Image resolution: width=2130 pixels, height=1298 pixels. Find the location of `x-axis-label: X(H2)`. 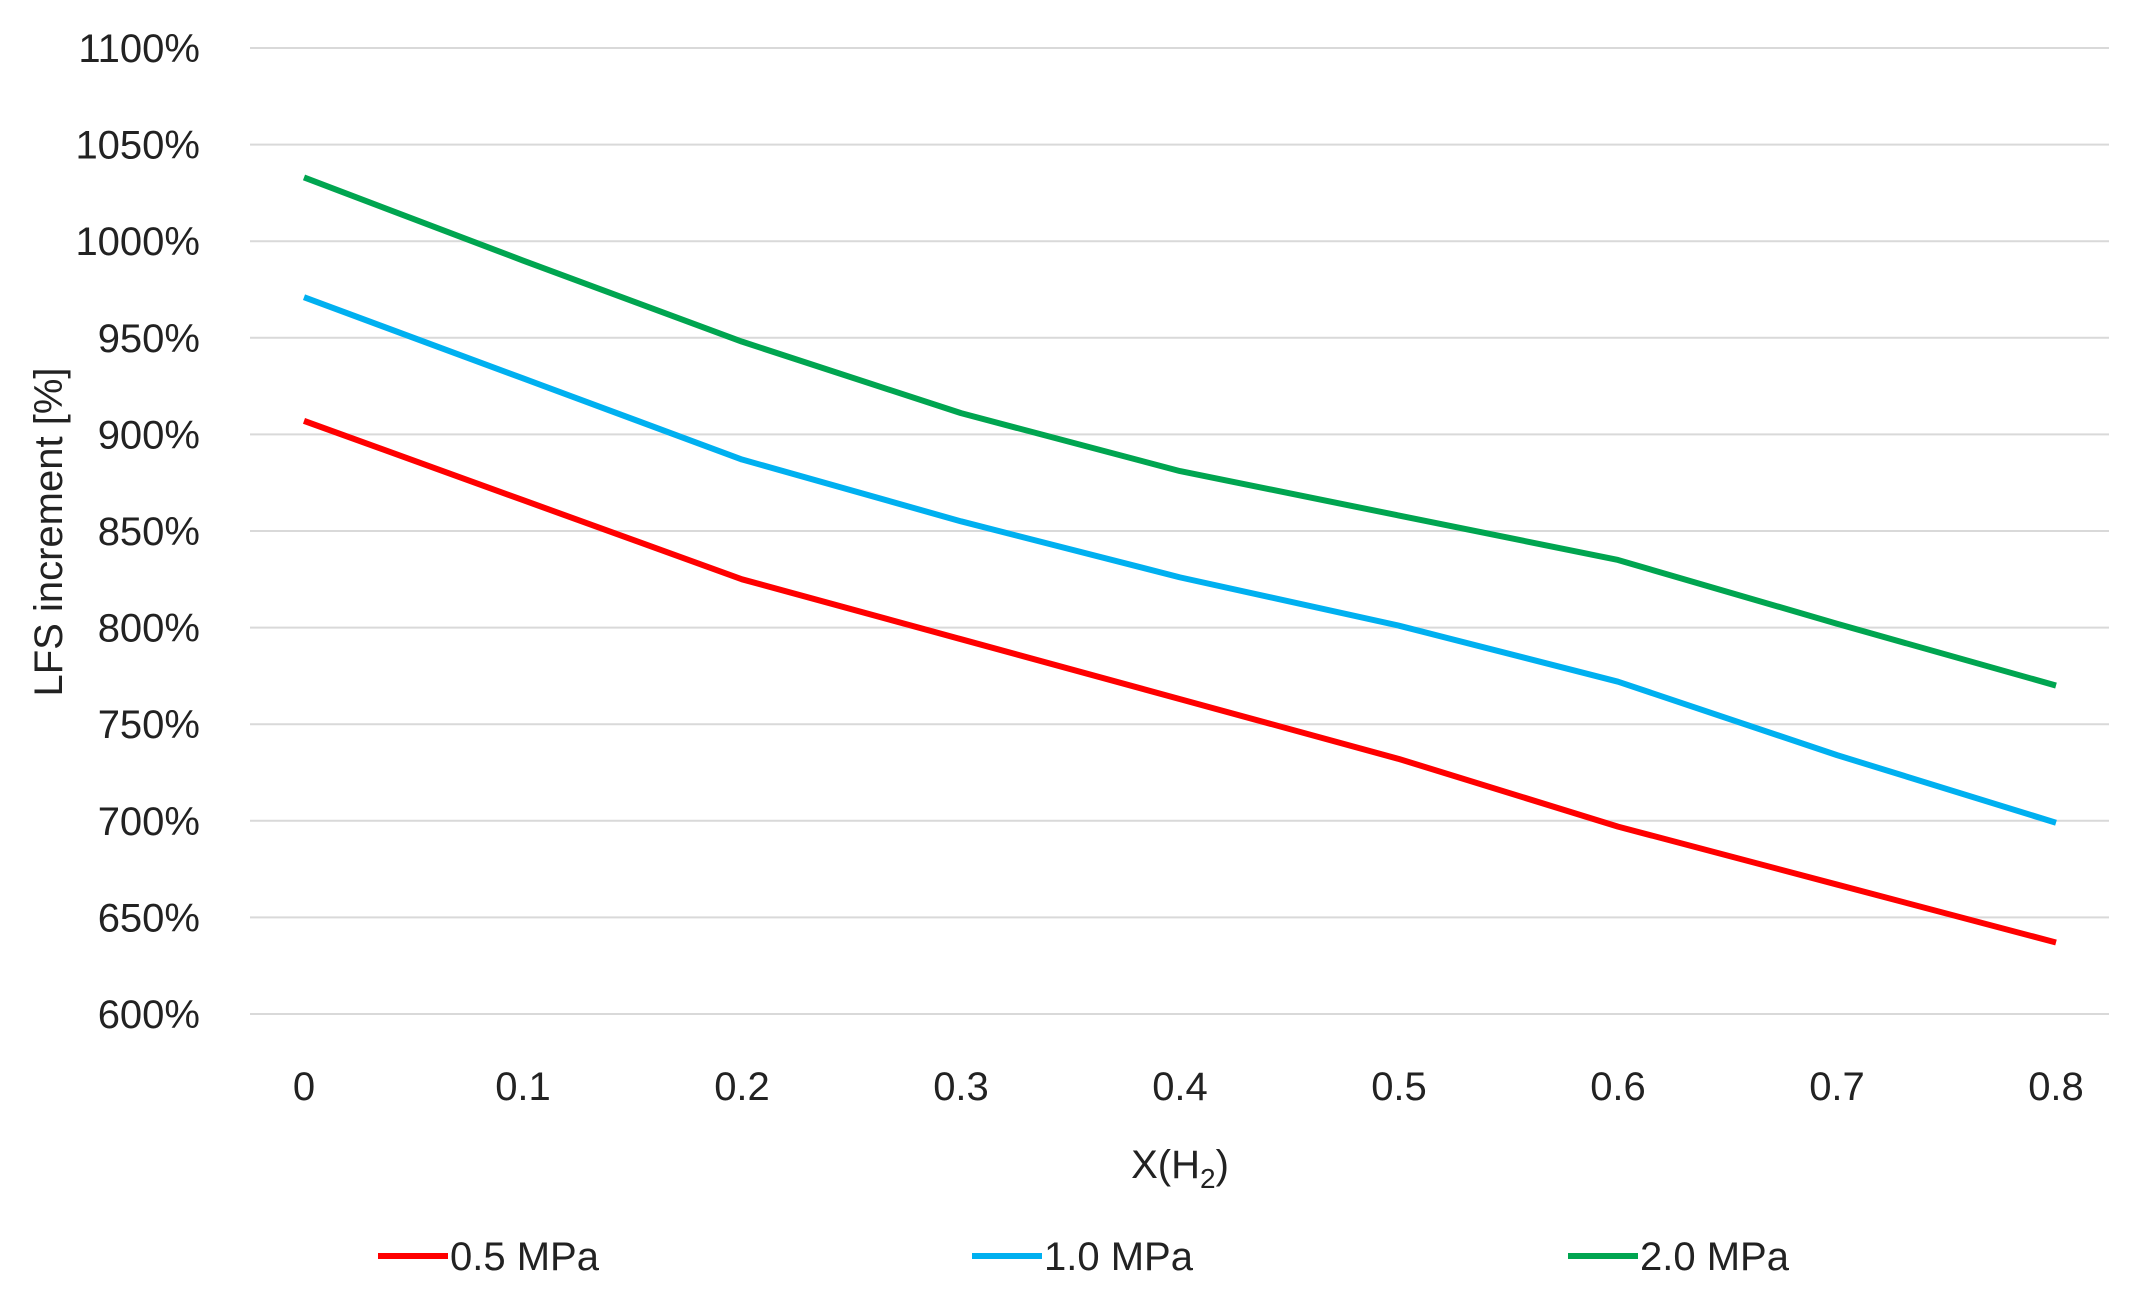

x-axis-label: X(H2) is located at coordinates (1180, 1168).